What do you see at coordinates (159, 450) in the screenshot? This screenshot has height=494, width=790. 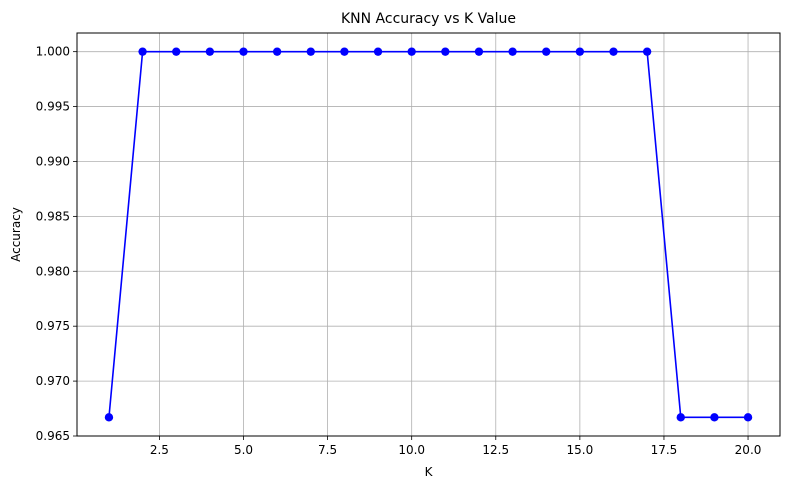 I see `x-tick-label: 2.5` at bounding box center [159, 450].